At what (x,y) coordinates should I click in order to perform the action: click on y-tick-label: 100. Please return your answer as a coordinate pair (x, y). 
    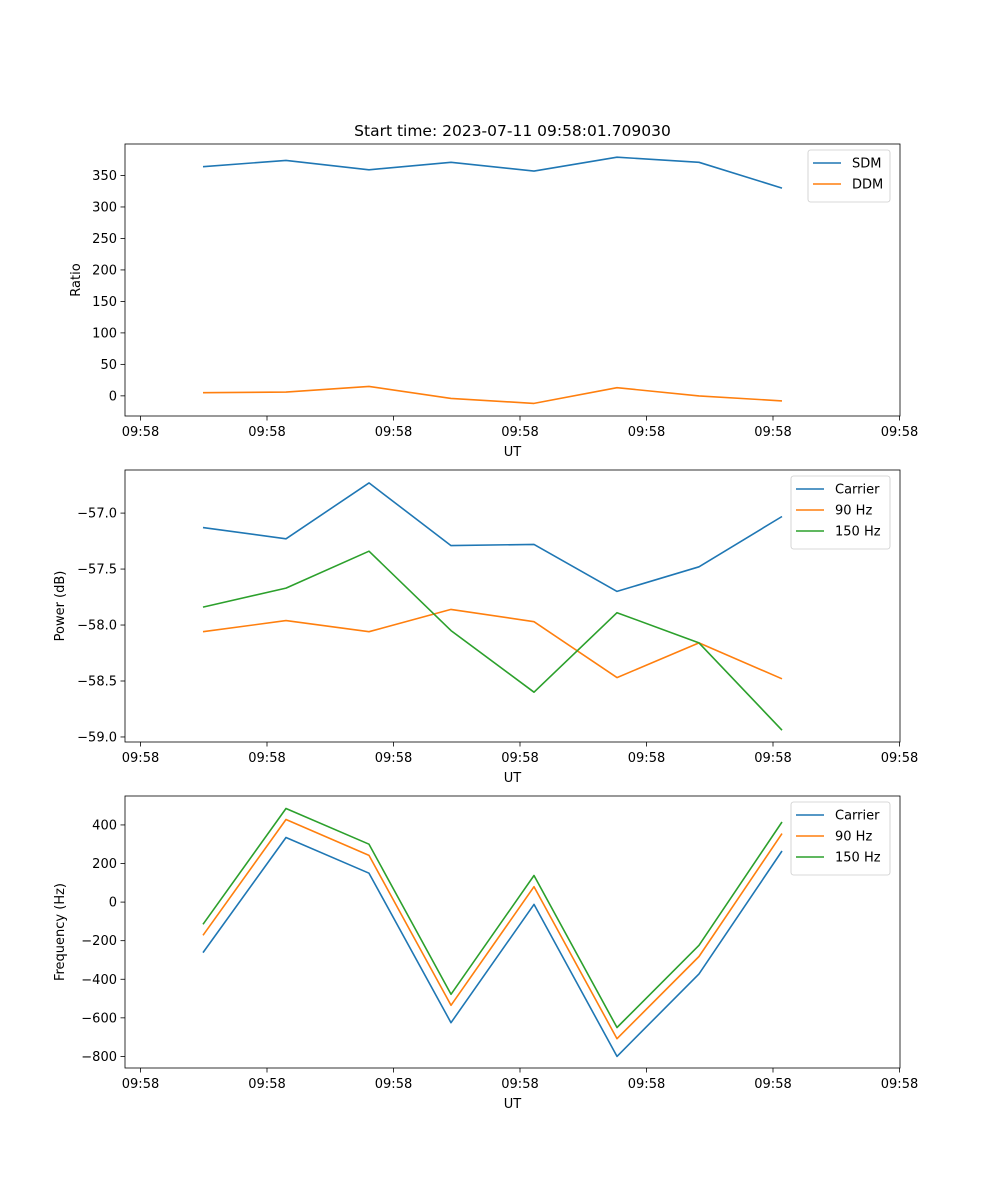
    Looking at the image, I should click on (104, 333).